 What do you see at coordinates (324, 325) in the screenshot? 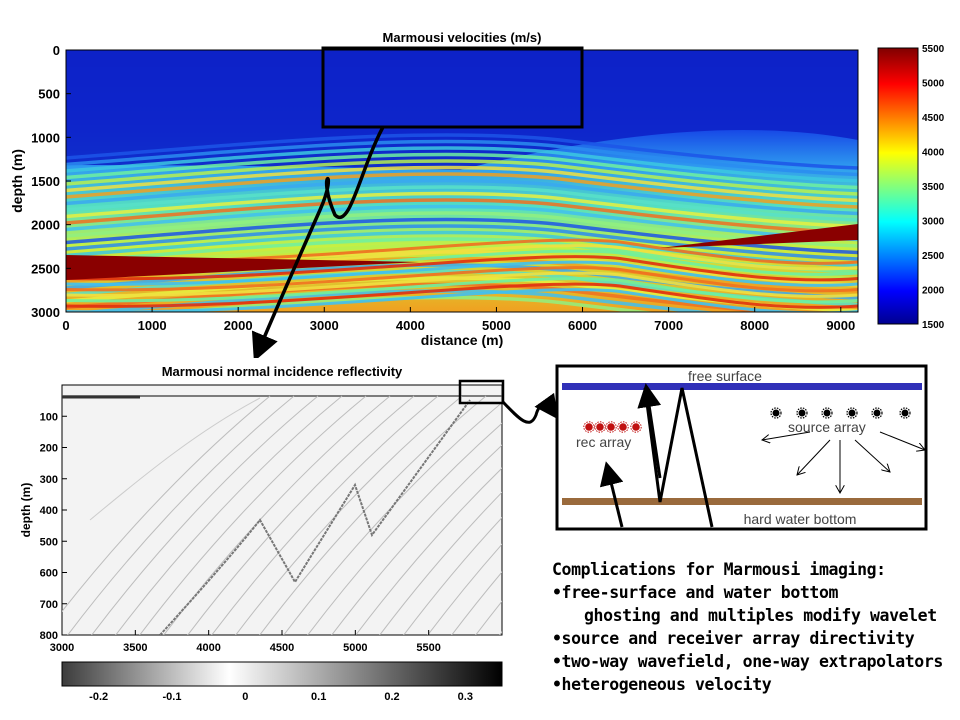
I see `velocity-x-tick: 3000` at bounding box center [324, 325].